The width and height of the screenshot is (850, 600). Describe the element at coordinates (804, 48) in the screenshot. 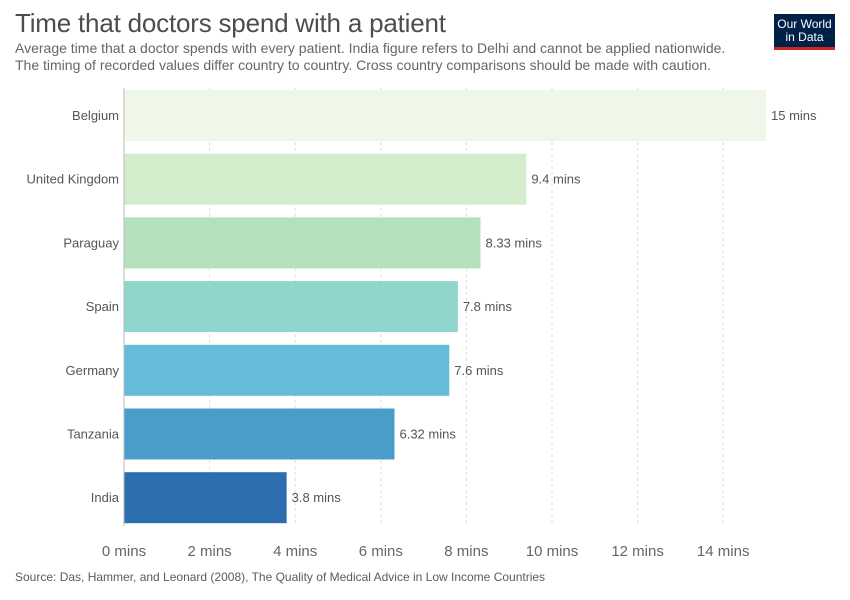

I see `logo-accent-bar` at that location.